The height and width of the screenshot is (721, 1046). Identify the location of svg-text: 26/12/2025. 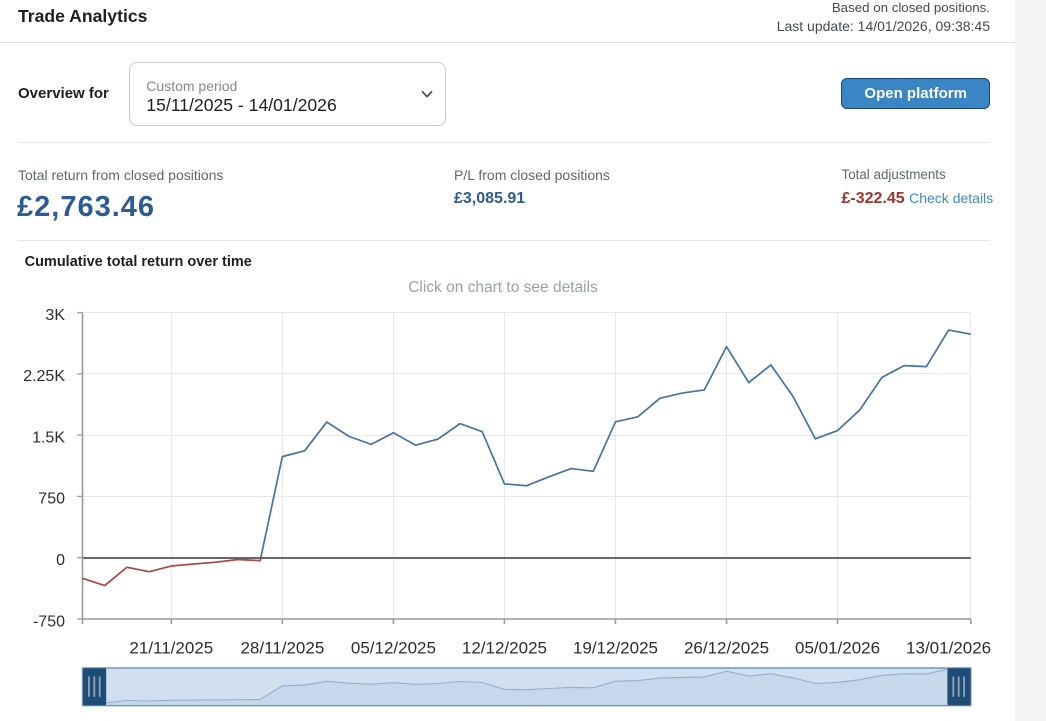
(726, 648).